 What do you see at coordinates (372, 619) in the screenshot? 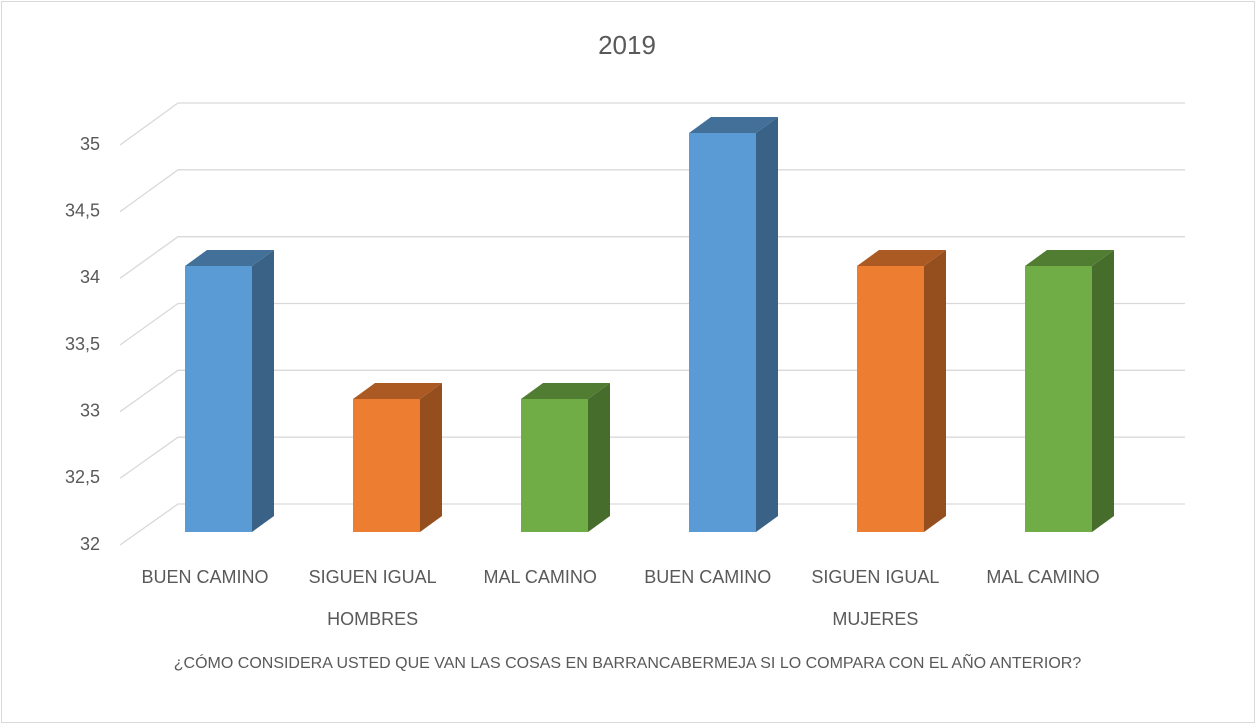
I see `group-label: HOMBRES` at bounding box center [372, 619].